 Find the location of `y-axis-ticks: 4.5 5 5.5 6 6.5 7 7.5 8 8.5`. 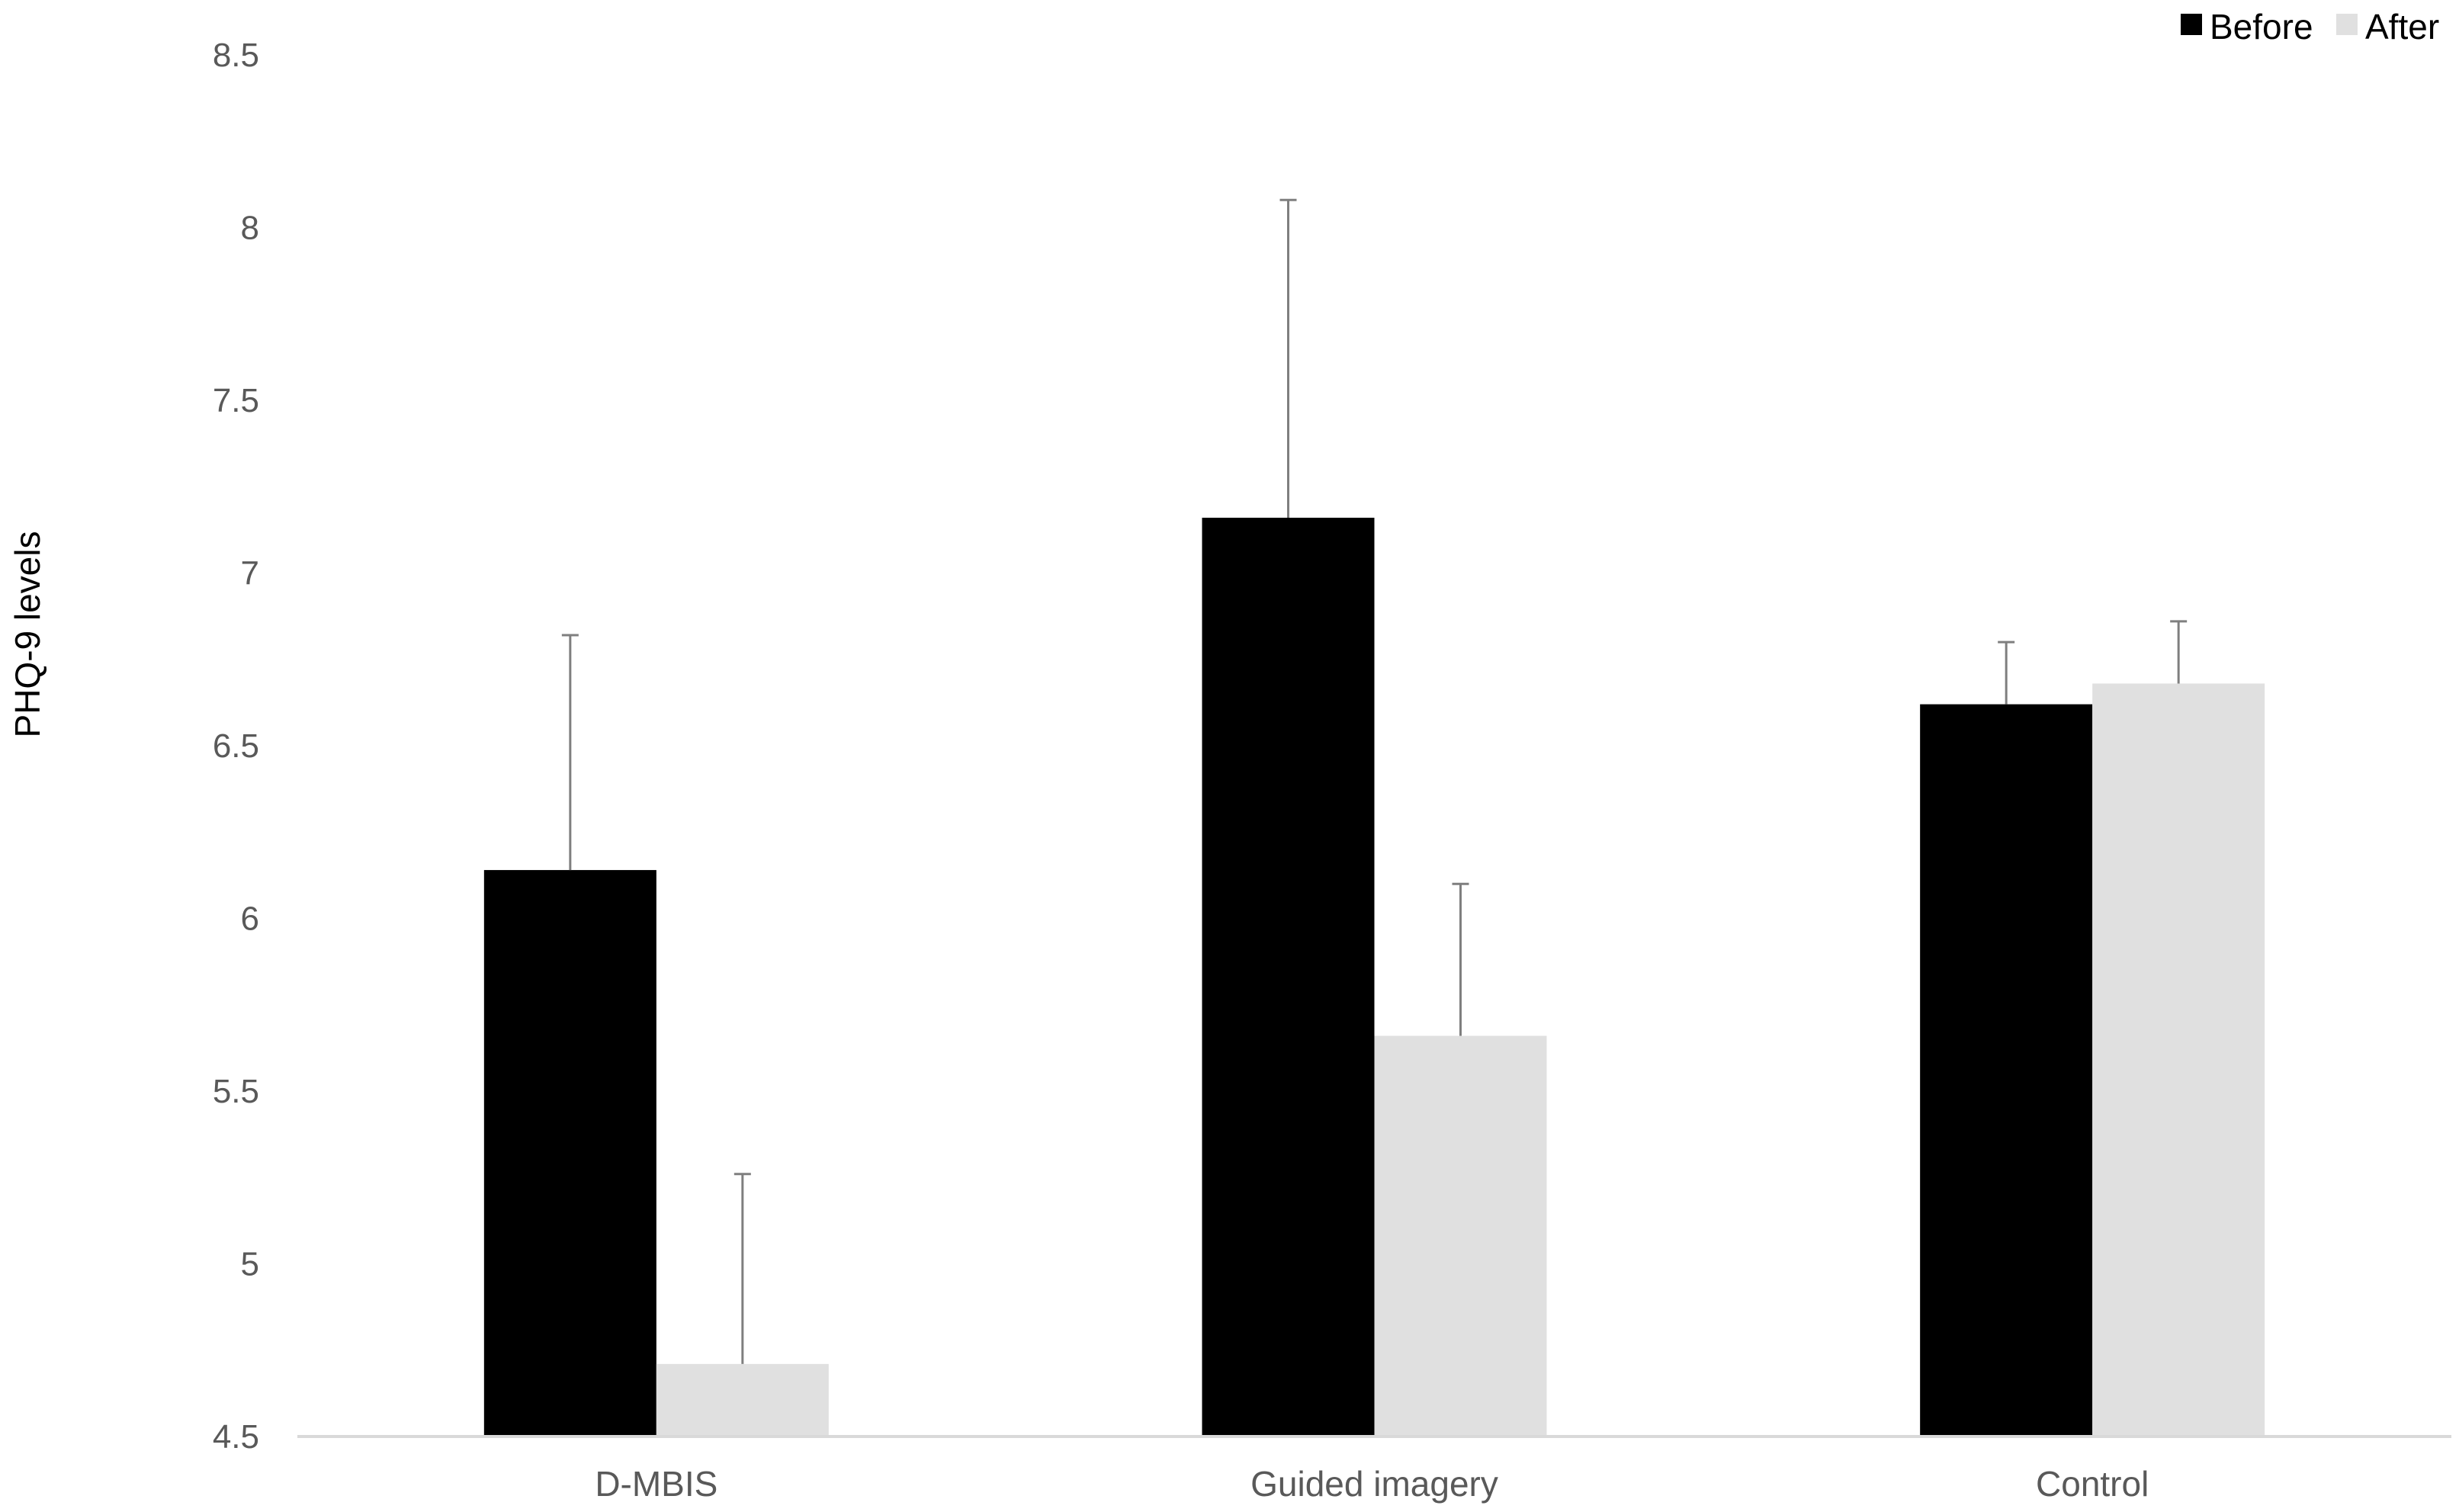

y-axis-ticks: 4.5 5 5.5 6 6.5 7 7.5 8 8.5 is located at coordinates (236, 746).